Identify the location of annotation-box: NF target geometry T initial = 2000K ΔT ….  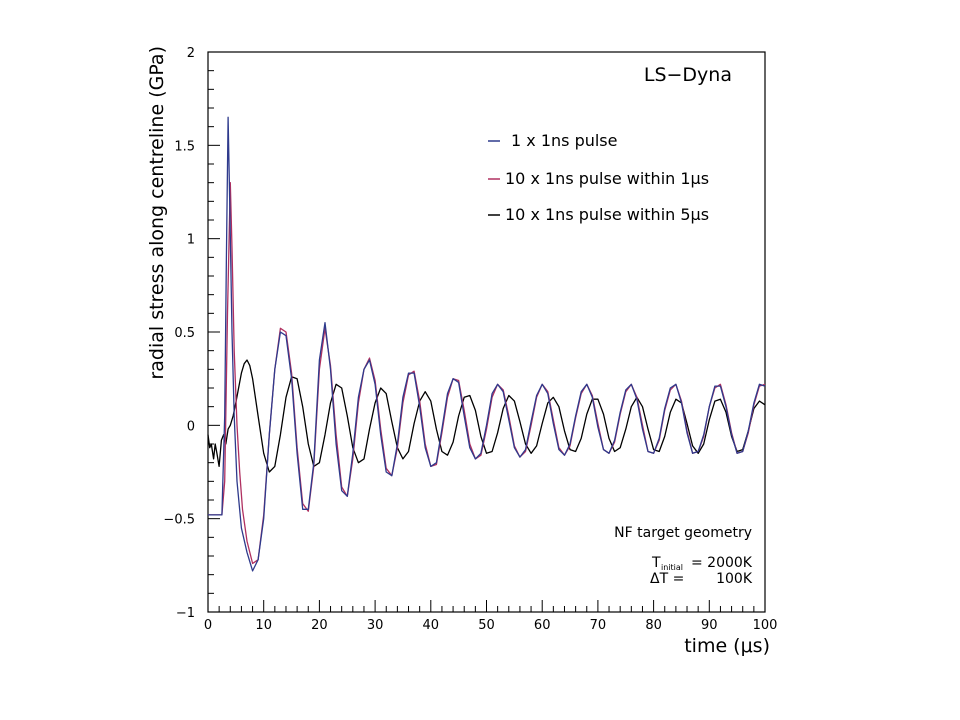
(683, 556).